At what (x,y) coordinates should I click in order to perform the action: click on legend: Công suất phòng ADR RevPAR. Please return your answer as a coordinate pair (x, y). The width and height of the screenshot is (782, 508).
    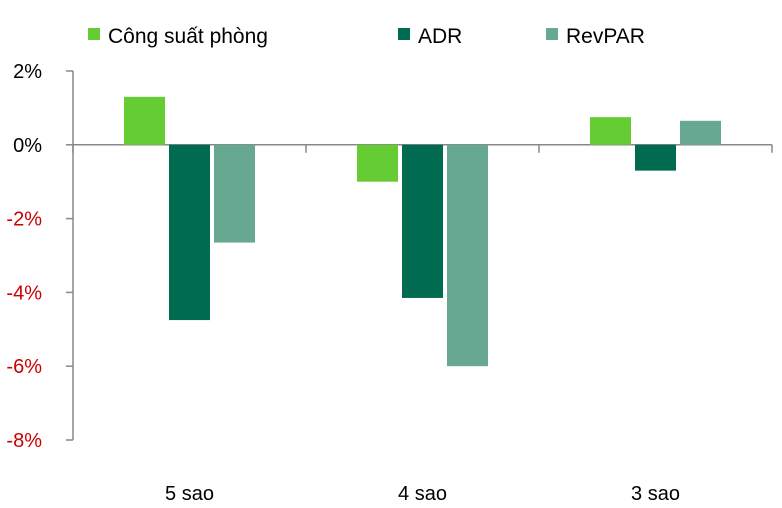
    Looking at the image, I should click on (366, 36).